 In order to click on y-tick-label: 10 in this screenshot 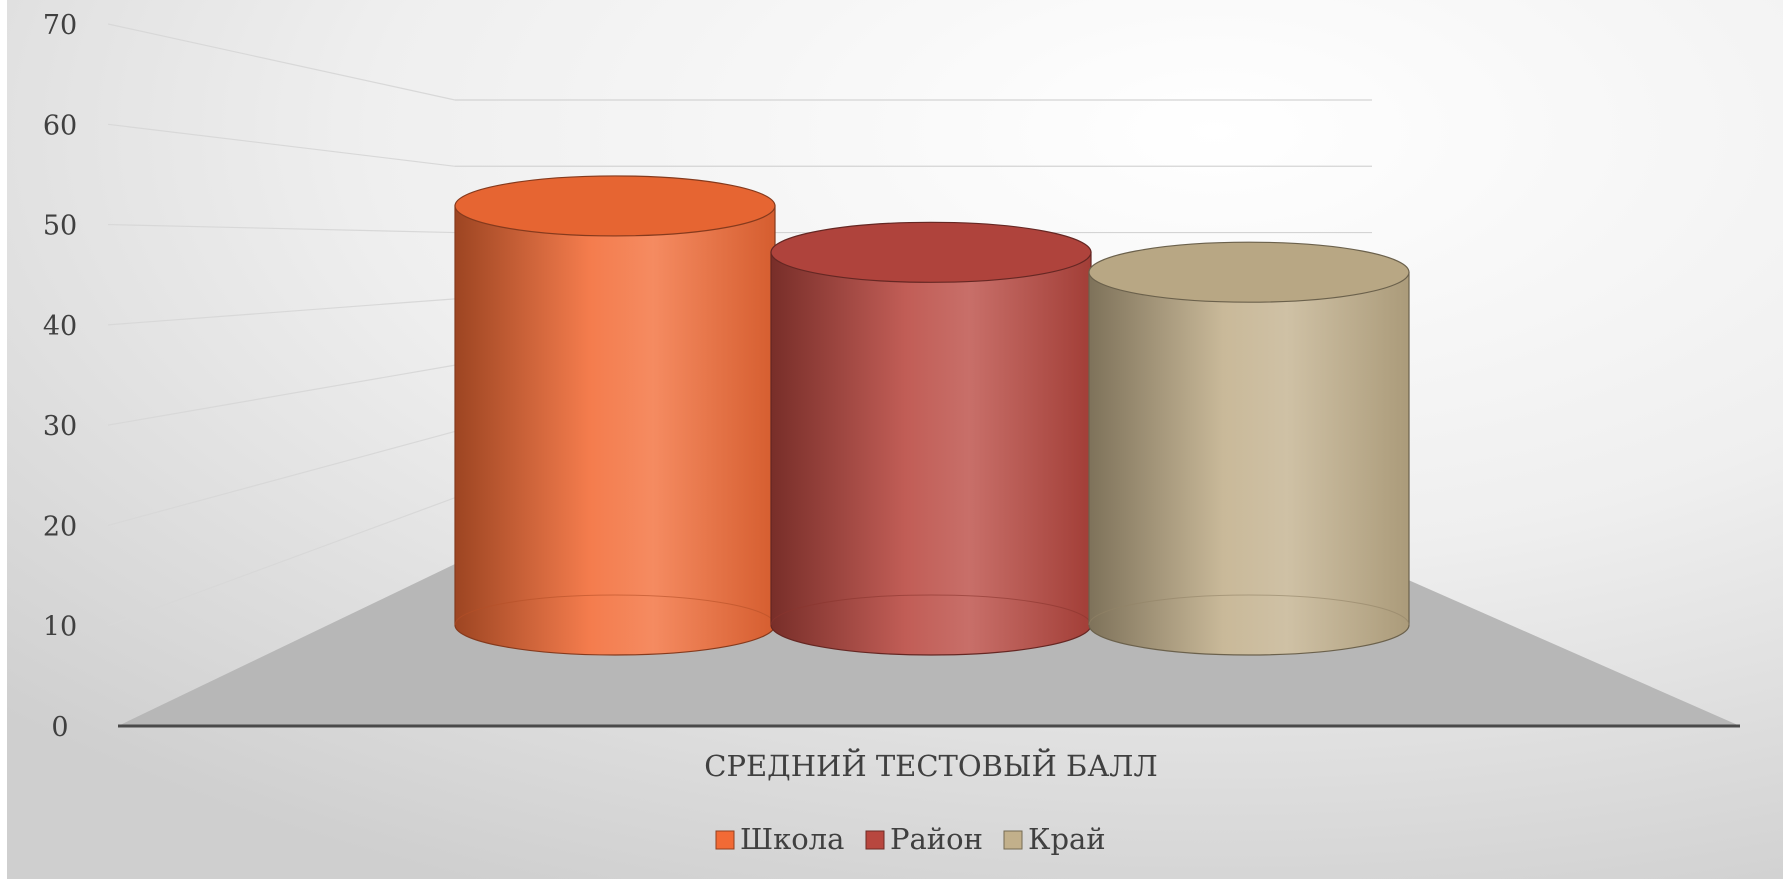, I will do `click(60, 627)`.